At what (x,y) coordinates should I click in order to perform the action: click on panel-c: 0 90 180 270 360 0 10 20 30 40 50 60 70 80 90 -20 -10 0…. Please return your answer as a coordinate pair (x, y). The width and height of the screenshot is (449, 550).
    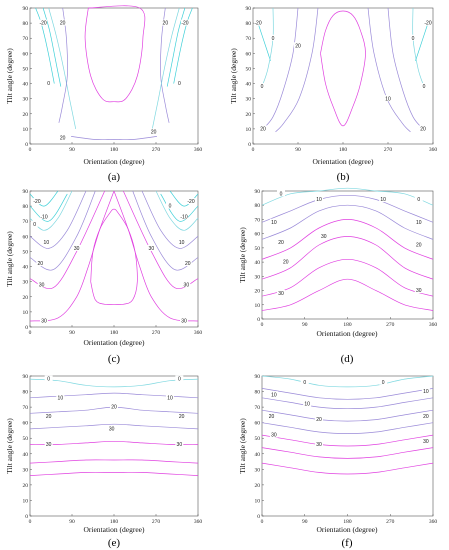
    Looking at the image, I should click on (103, 277).